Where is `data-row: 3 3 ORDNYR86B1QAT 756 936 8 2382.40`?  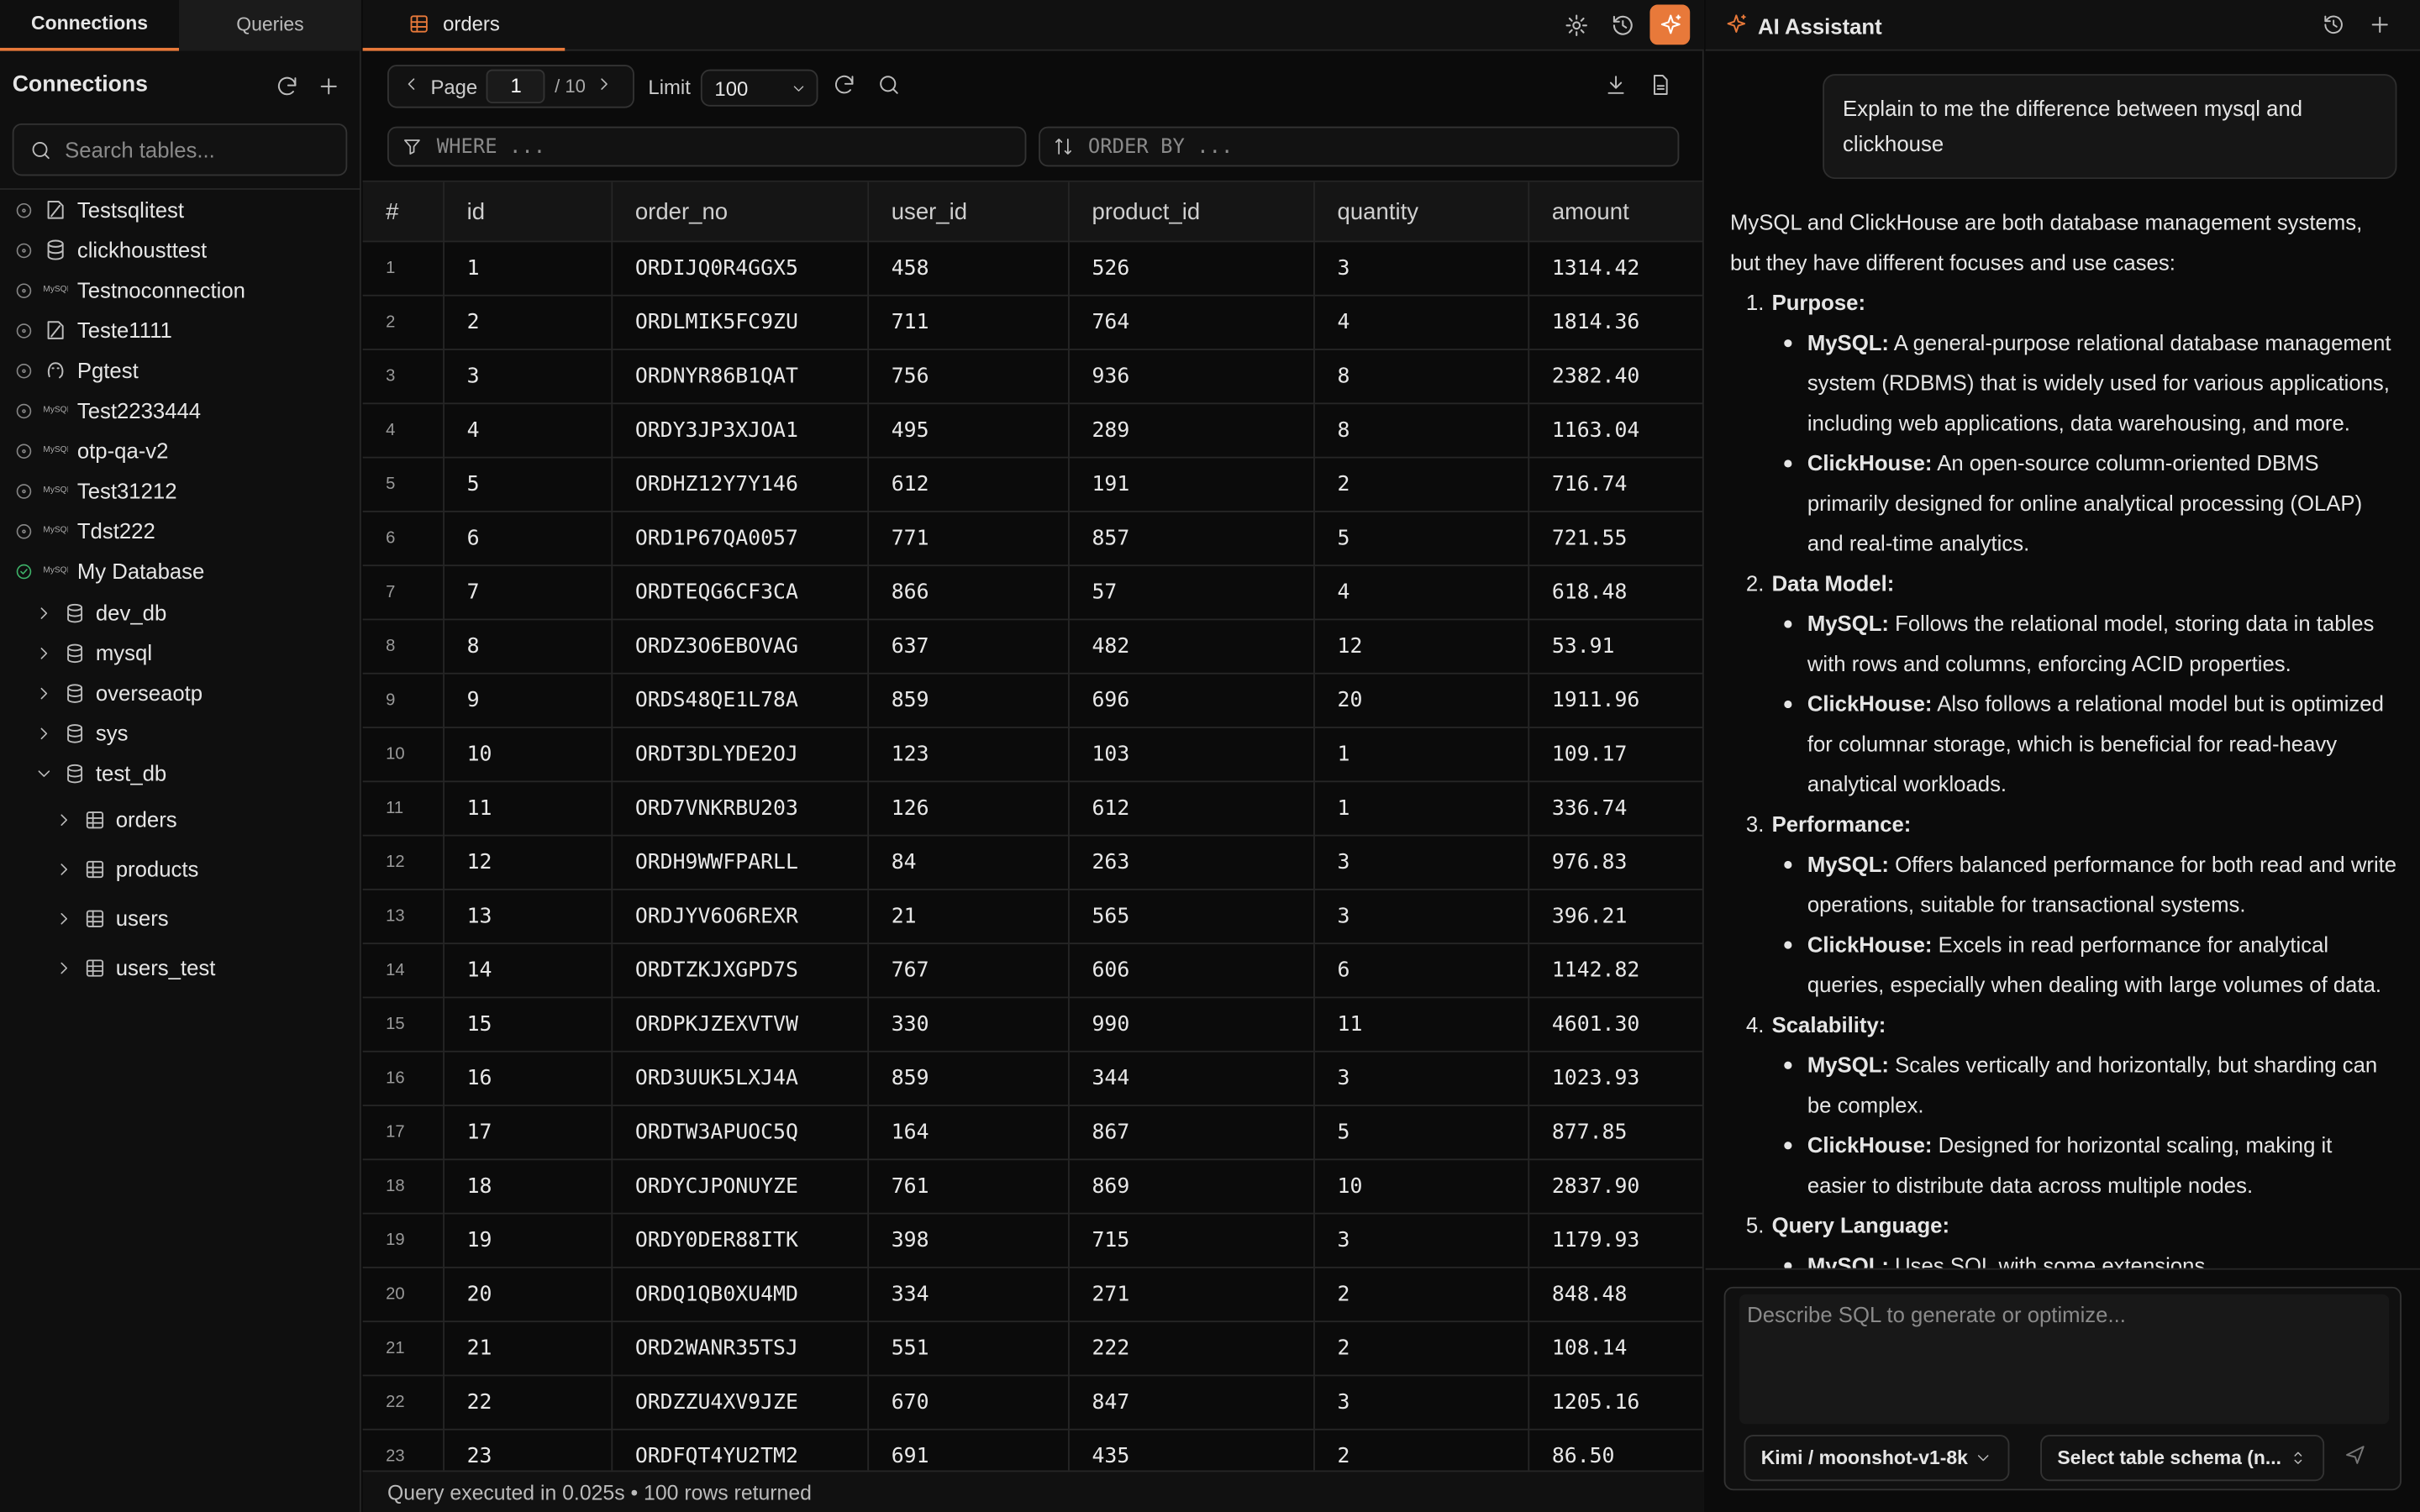
data-row: 3 3 ORDNYR86B1QAT 756 936 8 2382.40 is located at coordinates (1032, 377).